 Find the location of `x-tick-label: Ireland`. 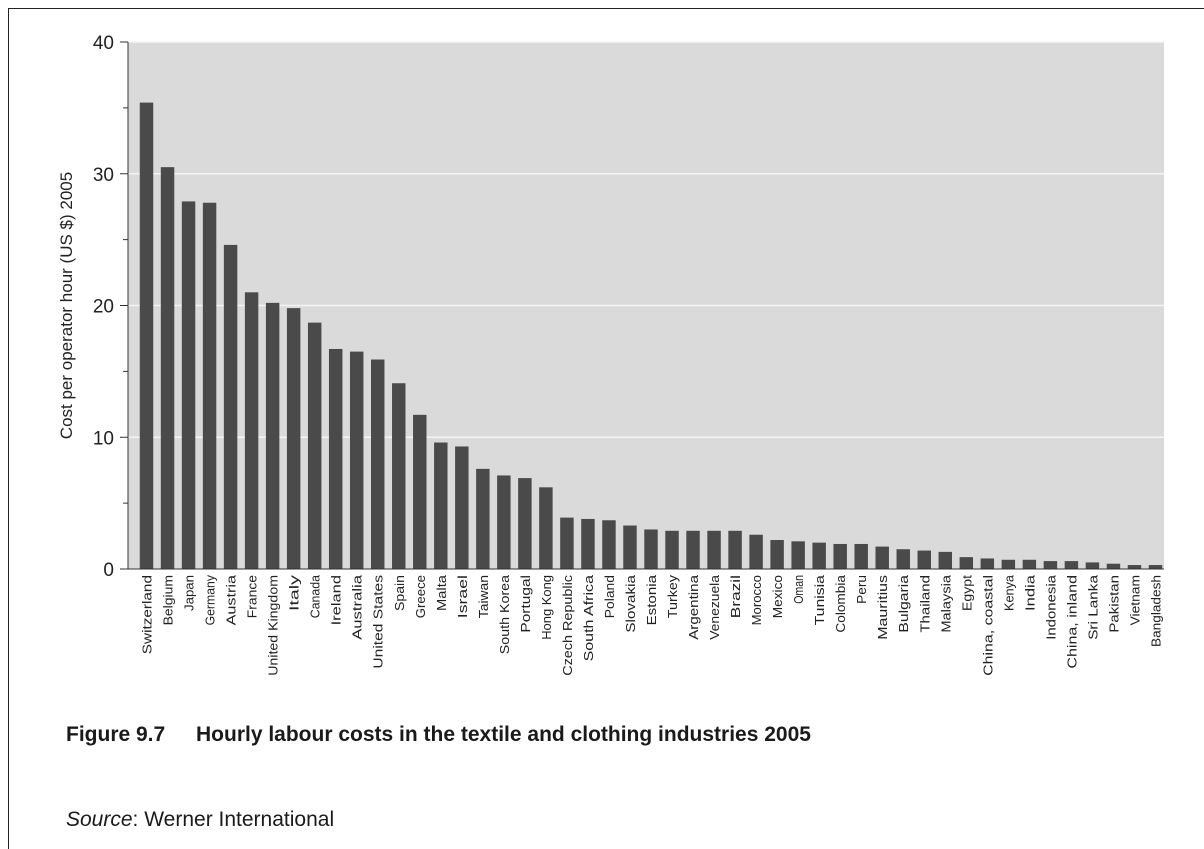

x-tick-label: Ireland is located at coordinates (336, 600).